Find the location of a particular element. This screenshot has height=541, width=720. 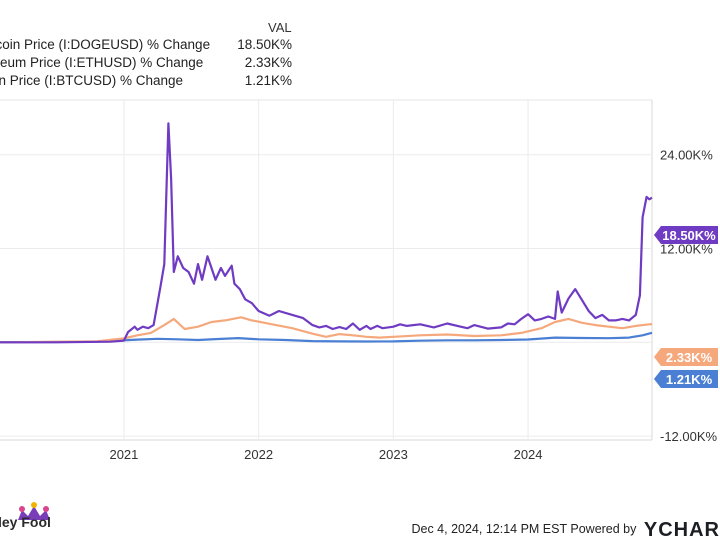

y-tick-label: -12.00K% is located at coordinates (689, 436).